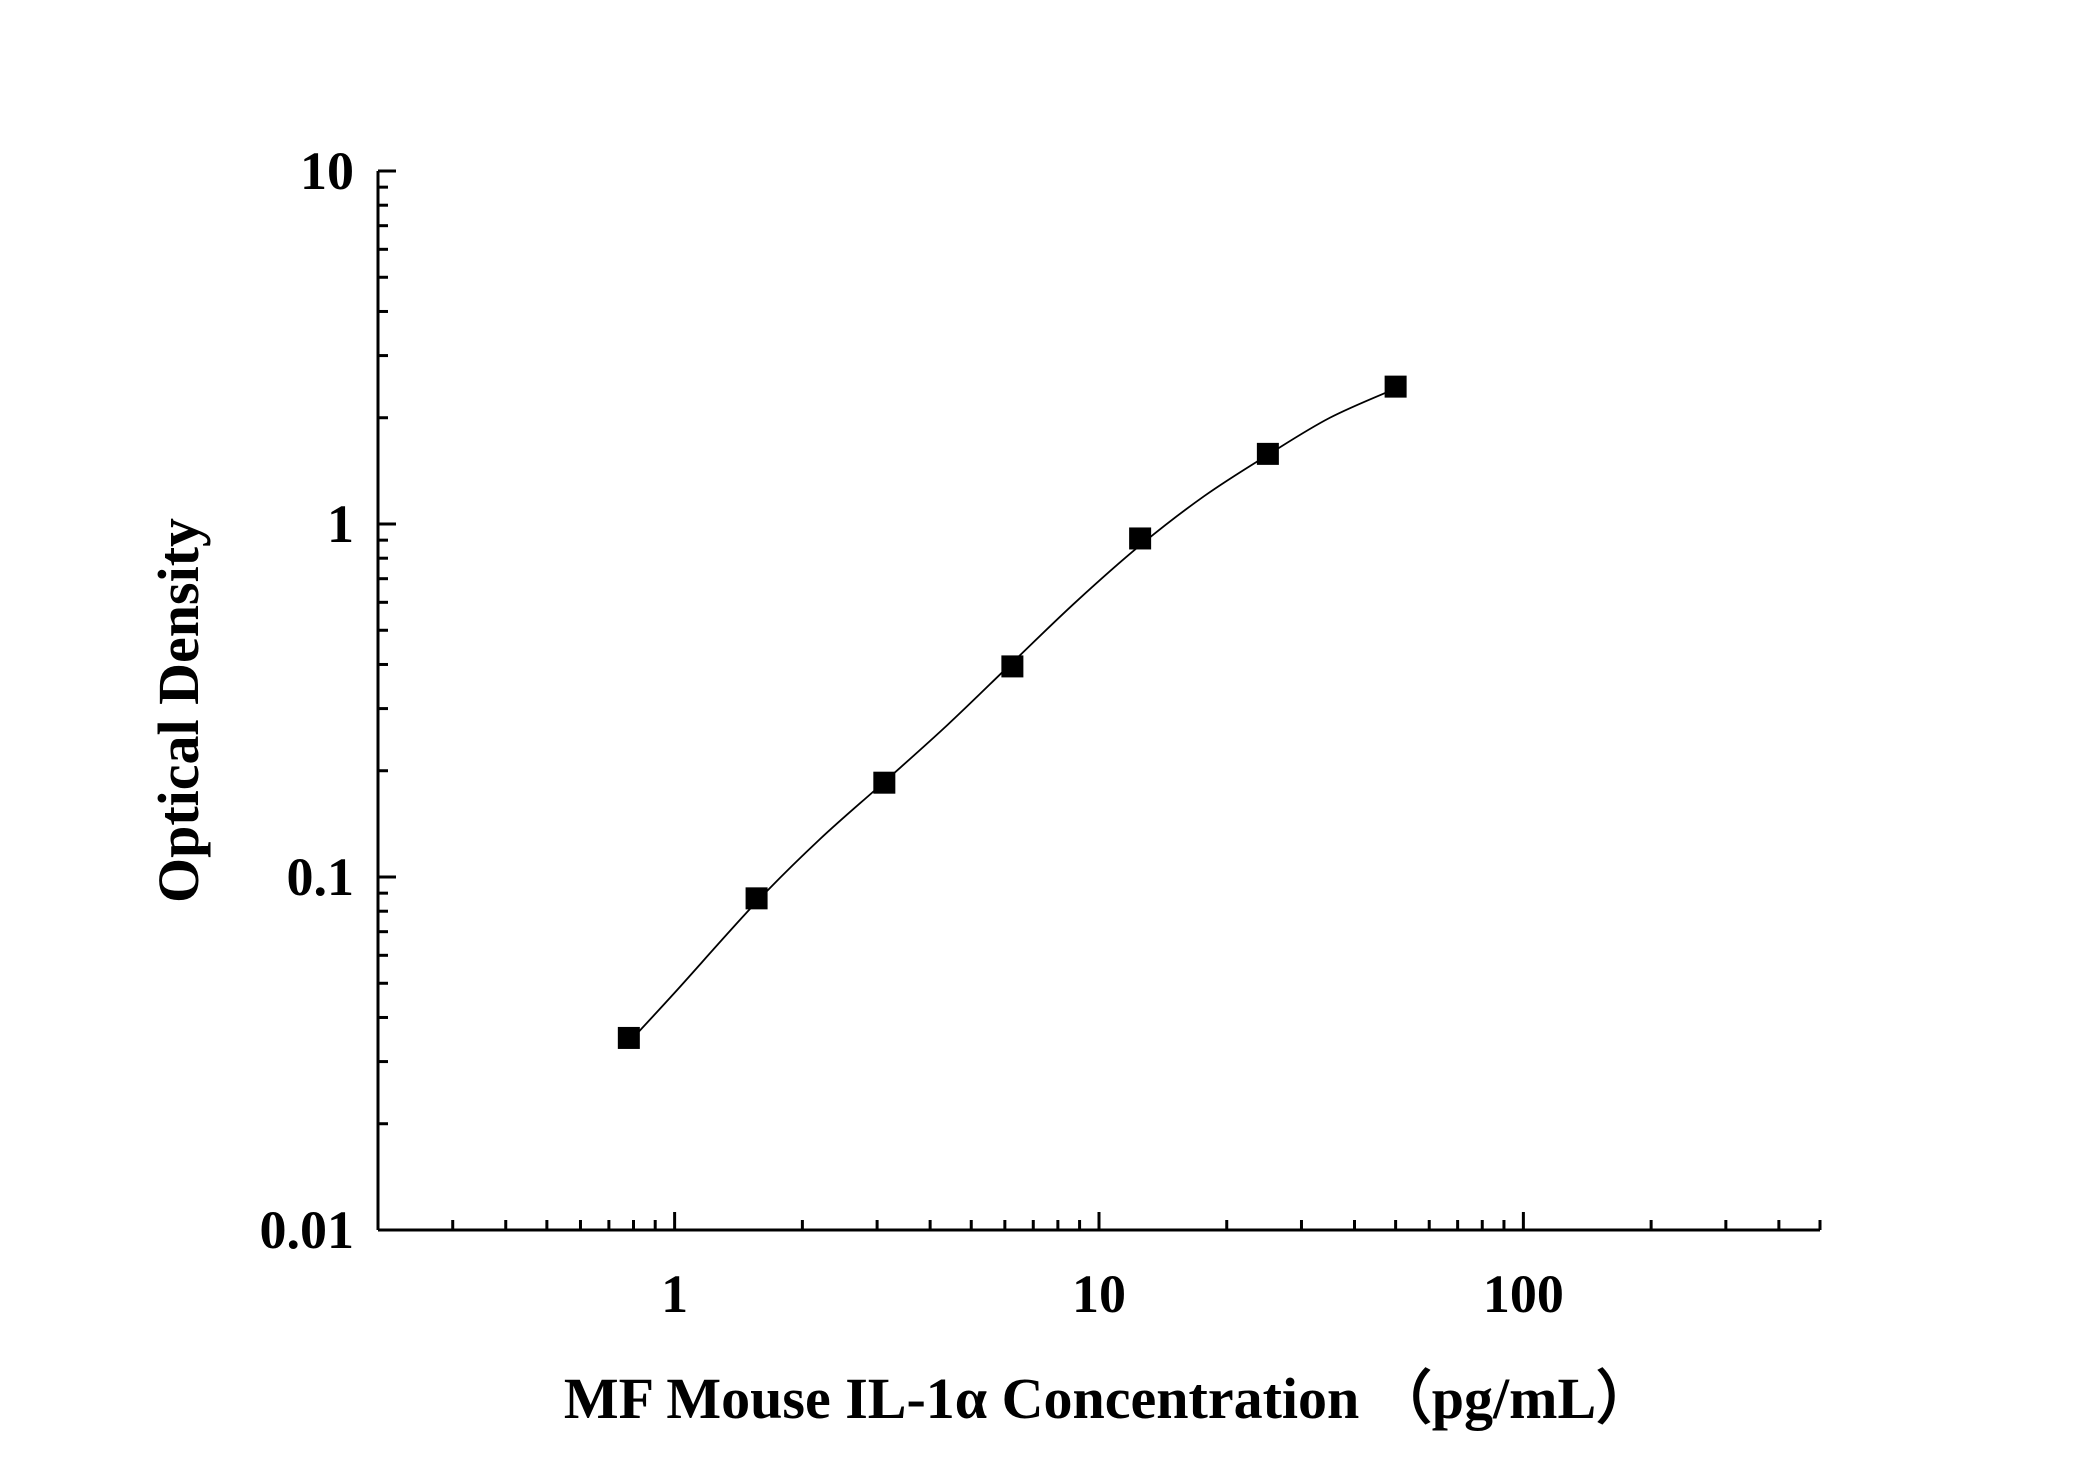  Describe the element at coordinates (674, 1294) in the screenshot. I see `x-tick-label: 1` at that location.